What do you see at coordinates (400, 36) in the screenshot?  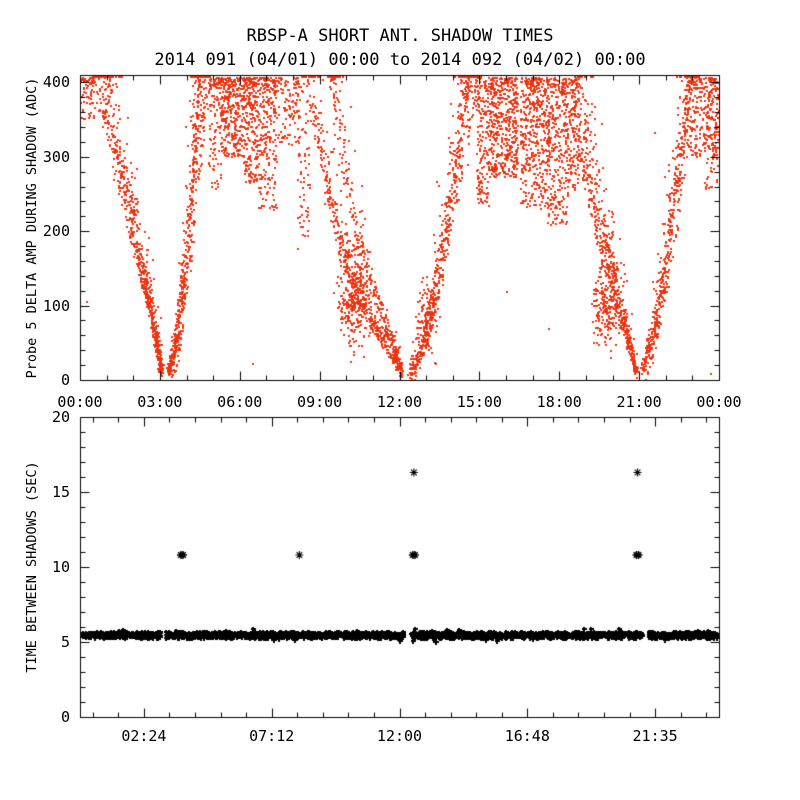 I see `chart-title: RBSP-A SHORT ANT. SHADOW TIMES` at bounding box center [400, 36].